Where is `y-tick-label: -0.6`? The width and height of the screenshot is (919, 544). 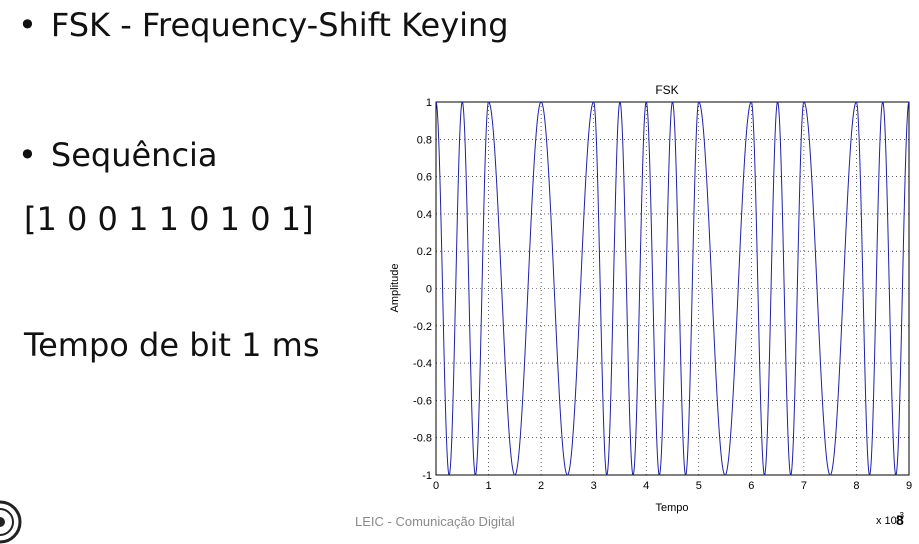 y-tick-label: -0.6 is located at coordinates (422, 401).